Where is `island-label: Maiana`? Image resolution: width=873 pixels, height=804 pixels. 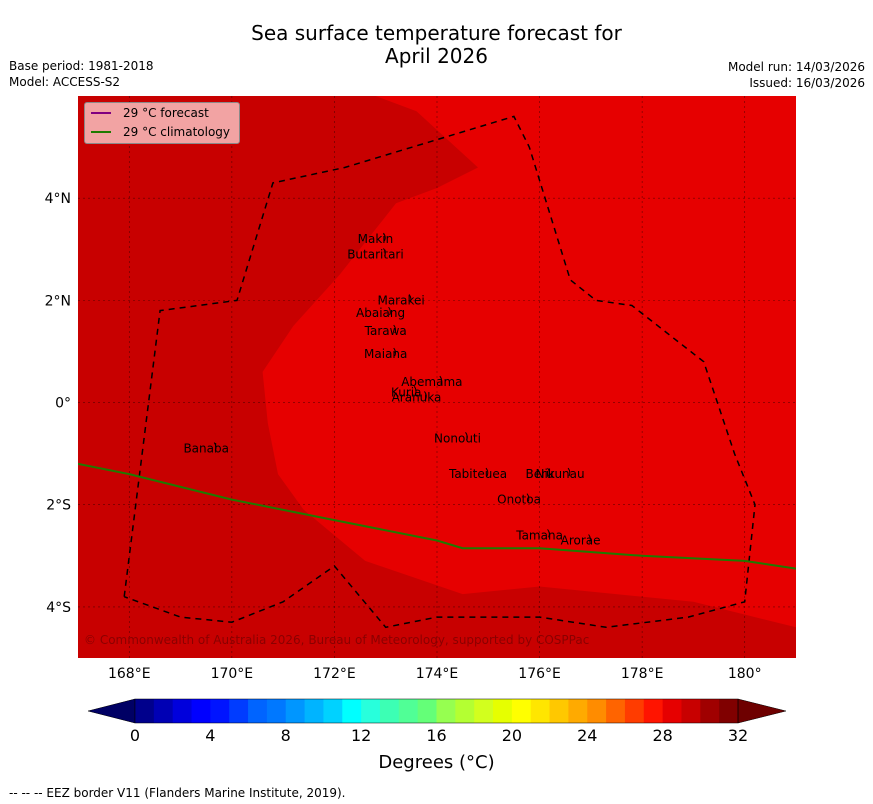 island-label: Maiana is located at coordinates (385, 354).